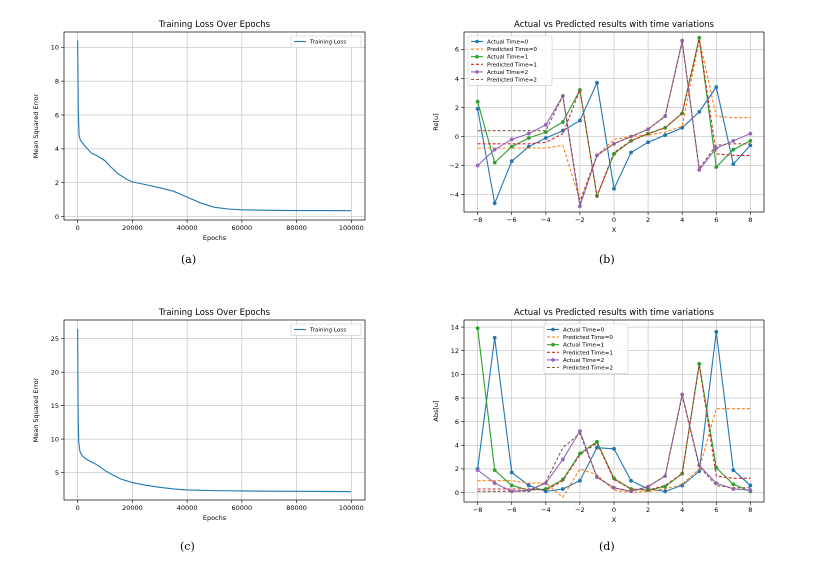  What do you see at coordinates (55, 406) in the screenshot?
I see `y-tick-label: 15` at bounding box center [55, 406].